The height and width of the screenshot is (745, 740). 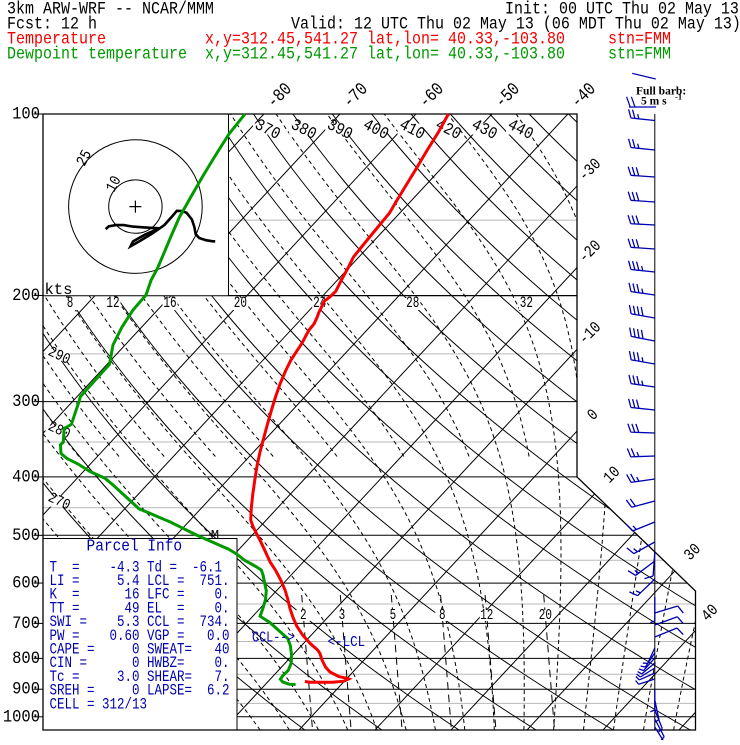 What do you see at coordinates (56, 39) in the screenshot?
I see `svg-text: Temperature` at bounding box center [56, 39].